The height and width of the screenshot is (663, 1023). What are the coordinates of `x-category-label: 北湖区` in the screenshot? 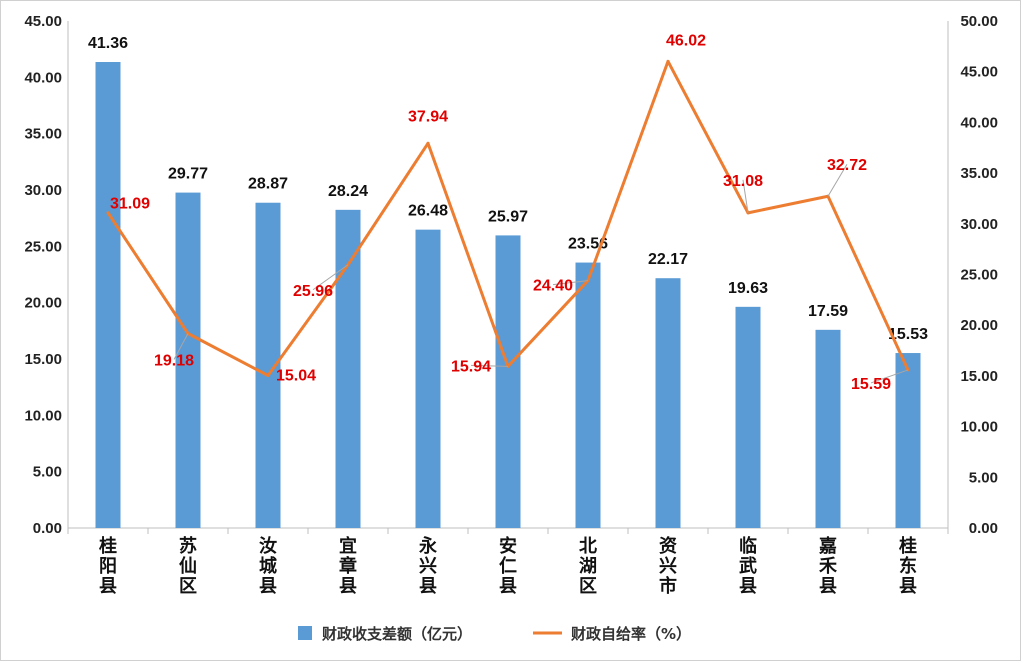 It's located at (588, 566).